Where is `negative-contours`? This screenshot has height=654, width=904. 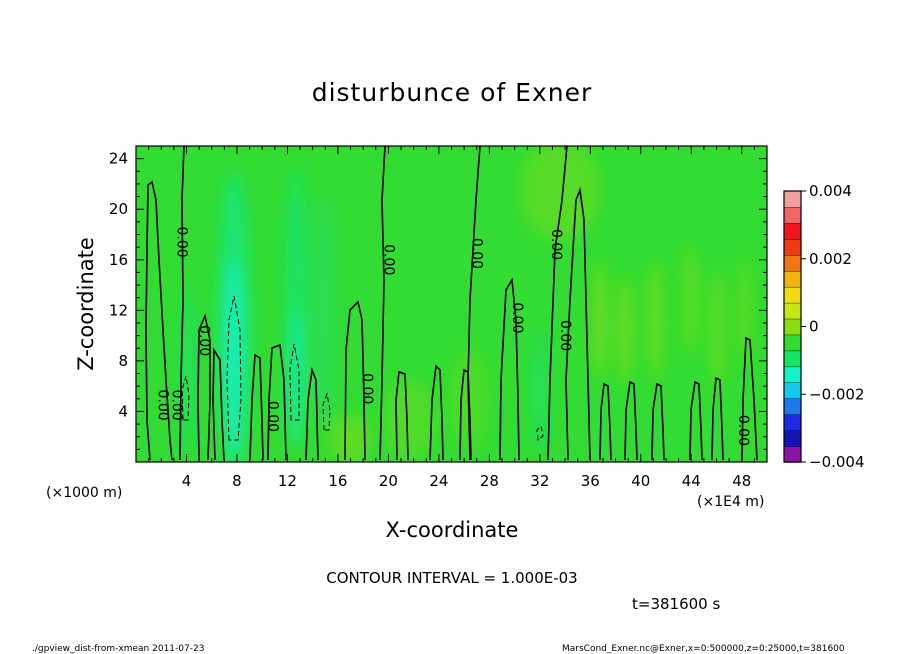 negative-contours is located at coordinates (362, 368).